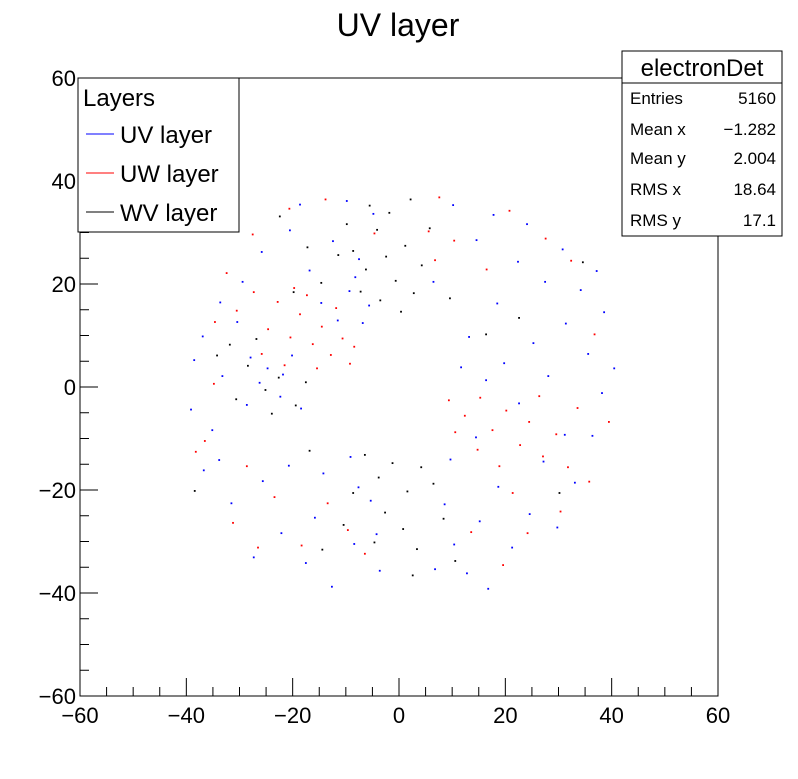 The image size is (798, 779). Describe the element at coordinates (611, 715) in the screenshot. I see `x-tick-label: 40` at that location.